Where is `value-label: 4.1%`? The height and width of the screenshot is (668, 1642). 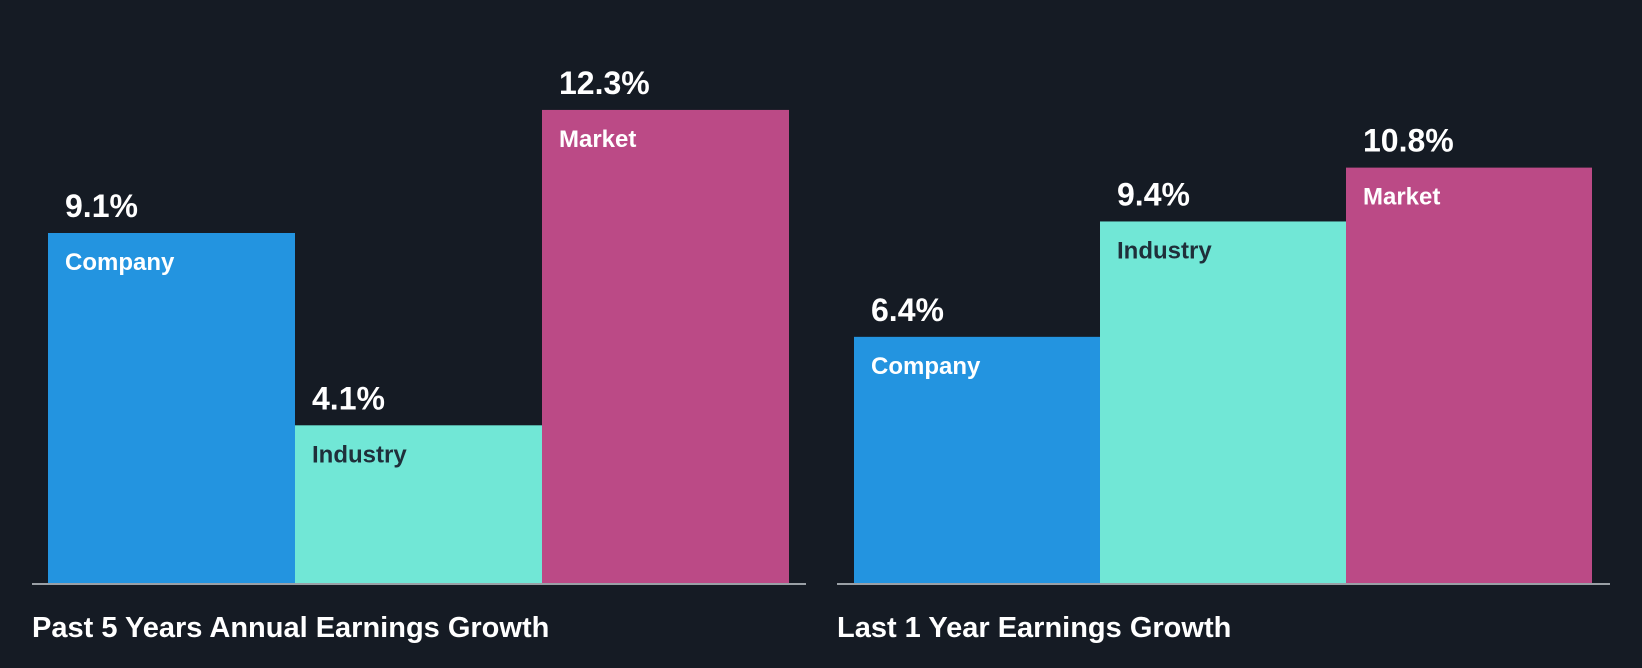 value-label: 4.1% is located at coordinates (348, 398).